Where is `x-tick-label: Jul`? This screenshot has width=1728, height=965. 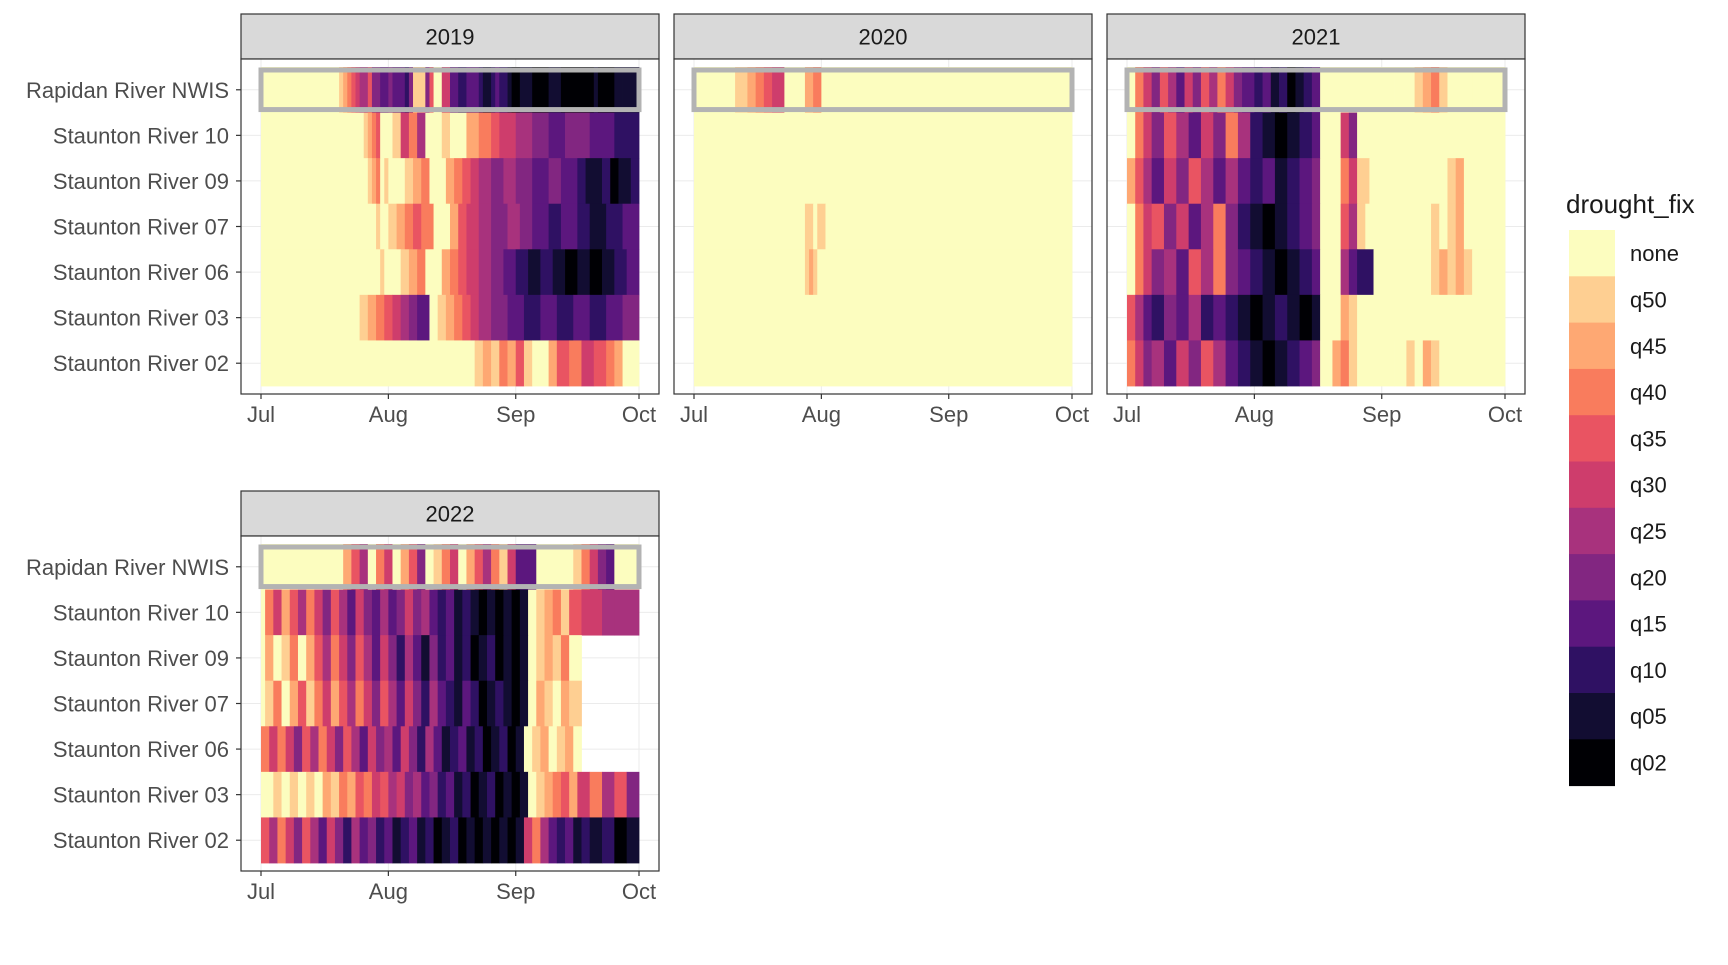 x-tick-label: Jul is located at coordinates (694, 414).